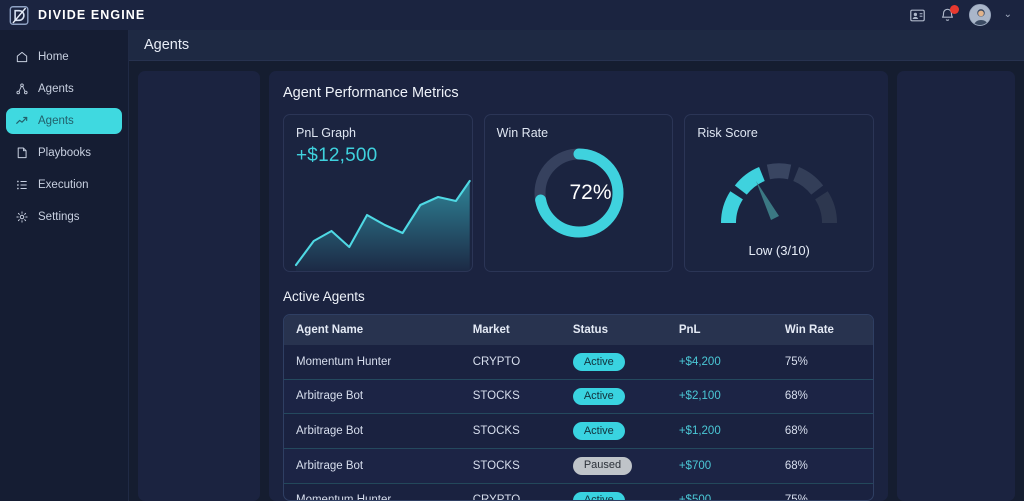  What do you see at coordinates (324, 296) in the screenshot?
I see `table-title: Active Agents` at bounding box center [324, 296].